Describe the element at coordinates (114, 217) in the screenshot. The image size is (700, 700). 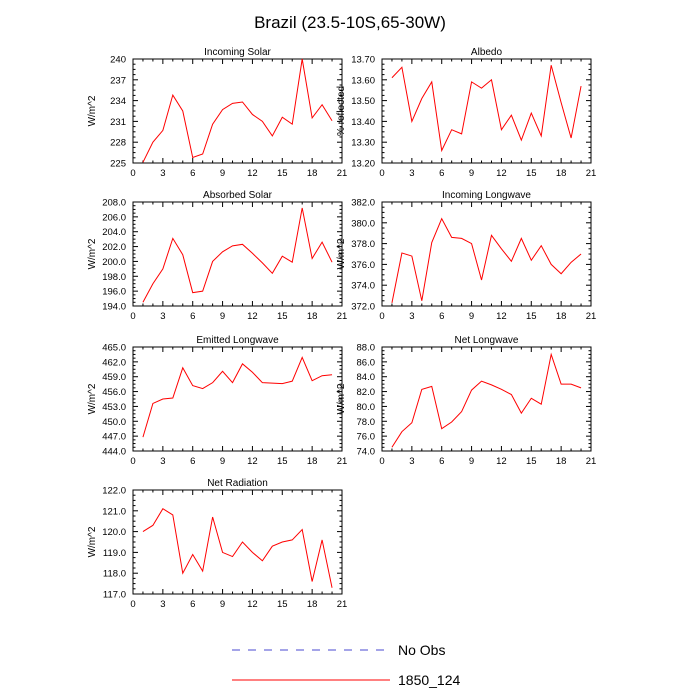
I see `y-tick-label: 206.0` at that location.